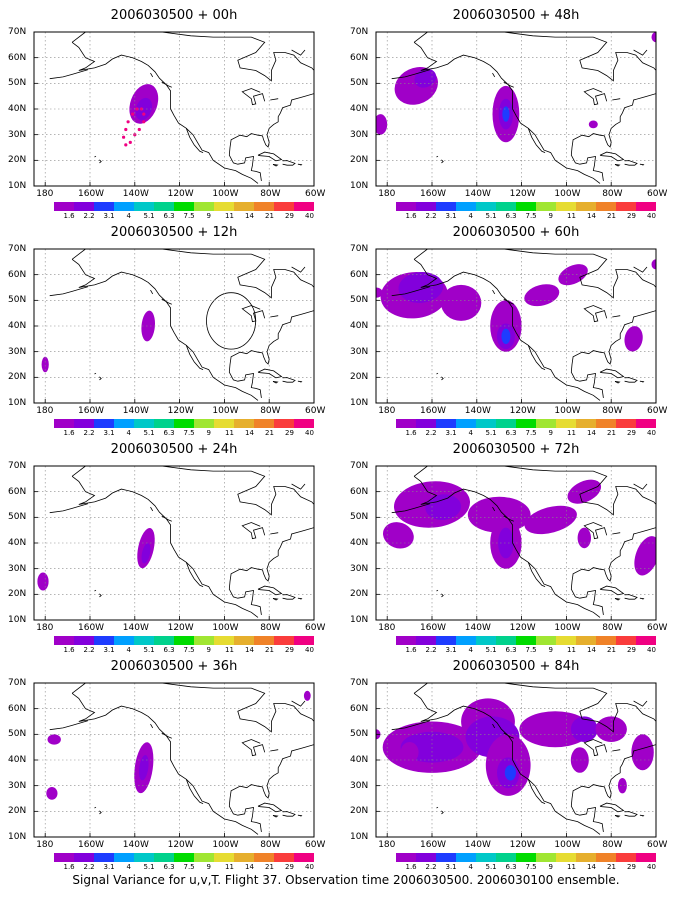 This screenshot has width=692, height=900. What do you see at coordinates (189, 216) in the screenshot?
I see `colorbar-label: 7.5` at bounding box center [189, 216].